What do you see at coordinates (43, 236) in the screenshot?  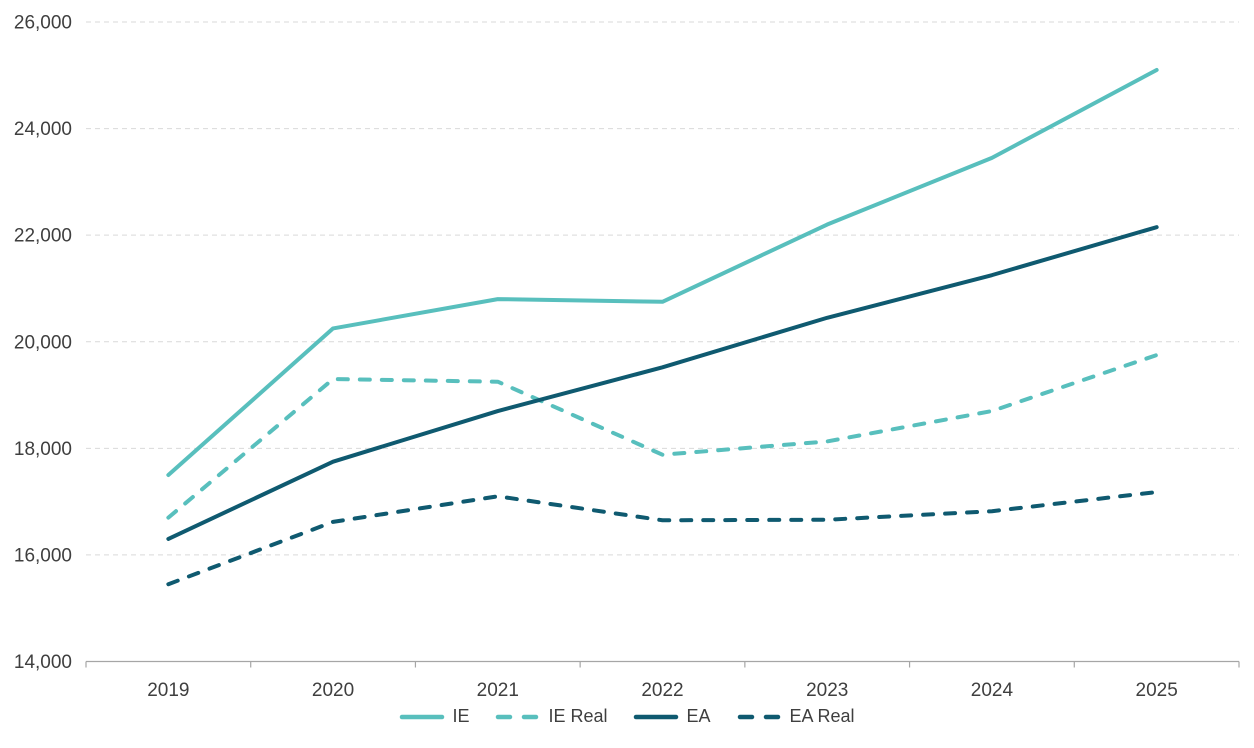 I see `y-axis-tick-label: 22,000` at bounding box center [43, 236].